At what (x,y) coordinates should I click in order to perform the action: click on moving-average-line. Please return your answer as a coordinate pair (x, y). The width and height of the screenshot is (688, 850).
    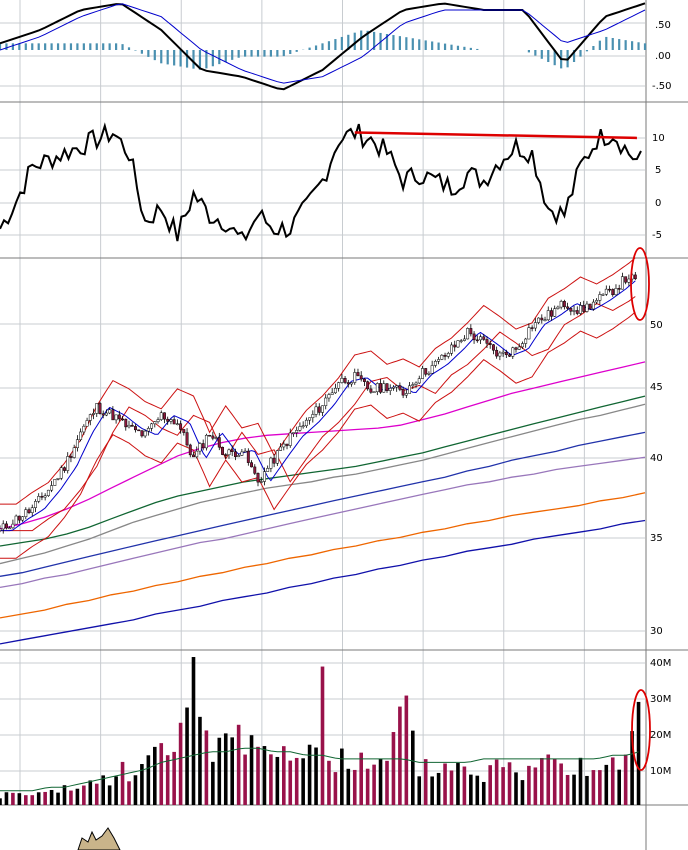
    Looking at the image, I should click on (323, 522).